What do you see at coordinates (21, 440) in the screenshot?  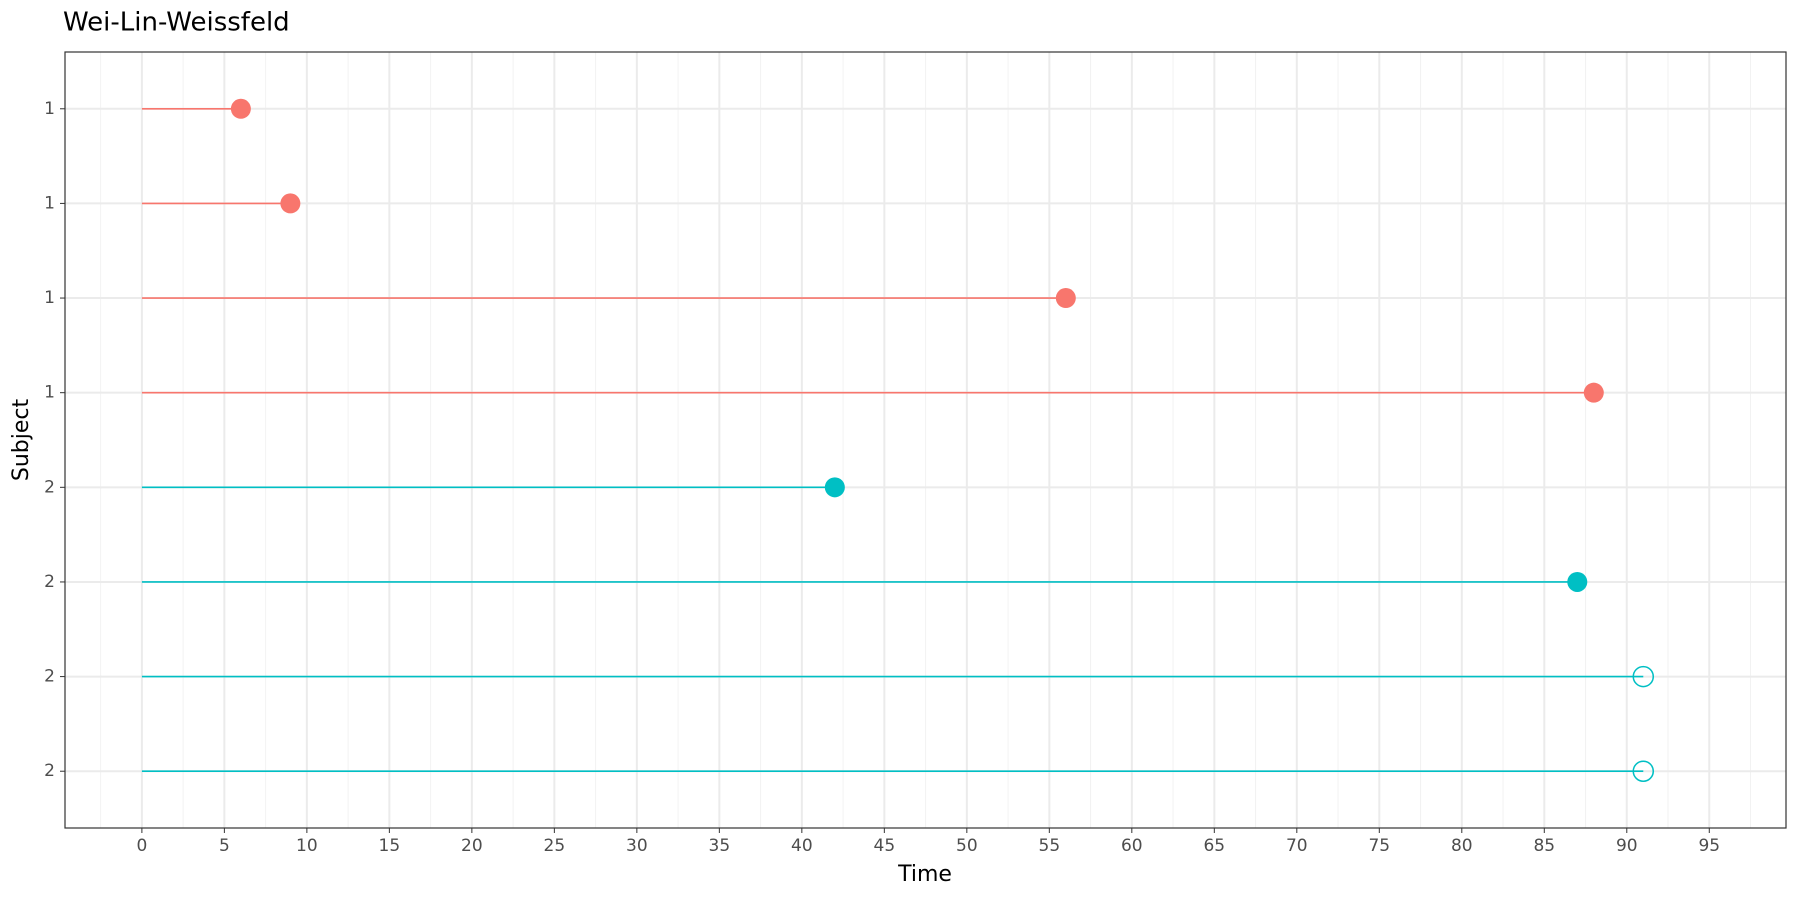 I see `y-axis-label: Subject` at bounding box center [21, 440].